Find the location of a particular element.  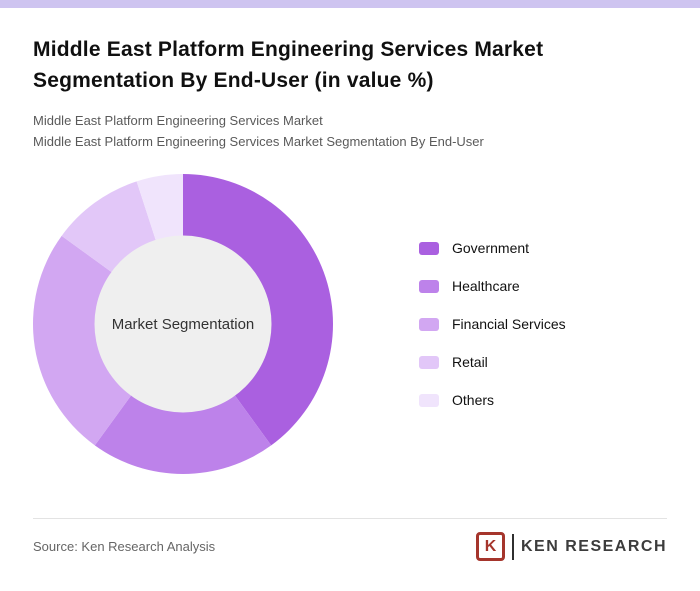

top-accent-bar is located at coordinates (350, 4).